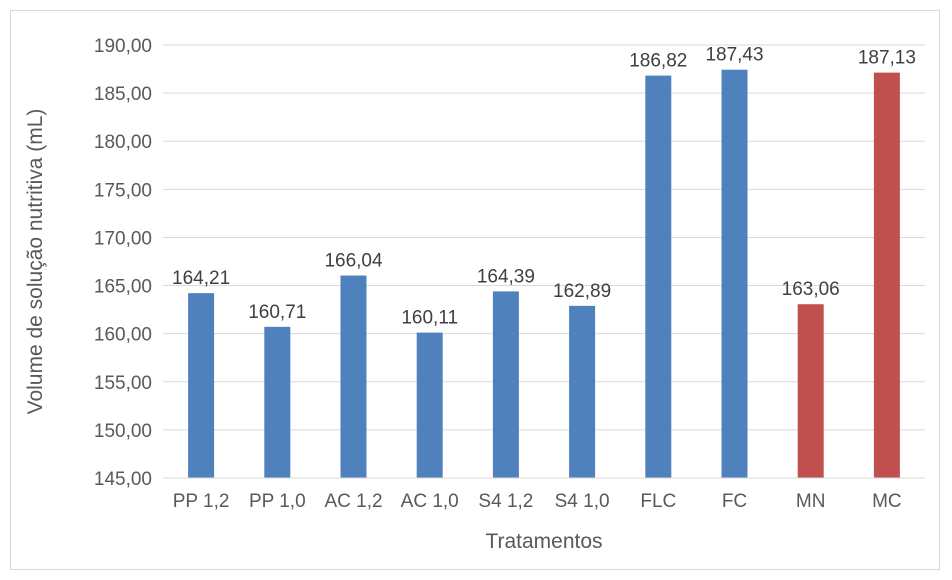 The width and height of the screenshot is (952, 580). What do you see at coordinates (277, 501) in the screenshot?
I see `x-tick-label: PP 1,0` at bounding box center [277, 501].